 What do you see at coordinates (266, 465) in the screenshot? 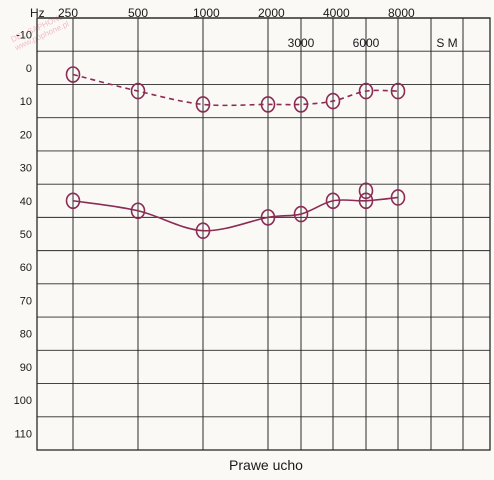
I see `x-axis-label: Prawe ucho` at bounding box center [266, 465].